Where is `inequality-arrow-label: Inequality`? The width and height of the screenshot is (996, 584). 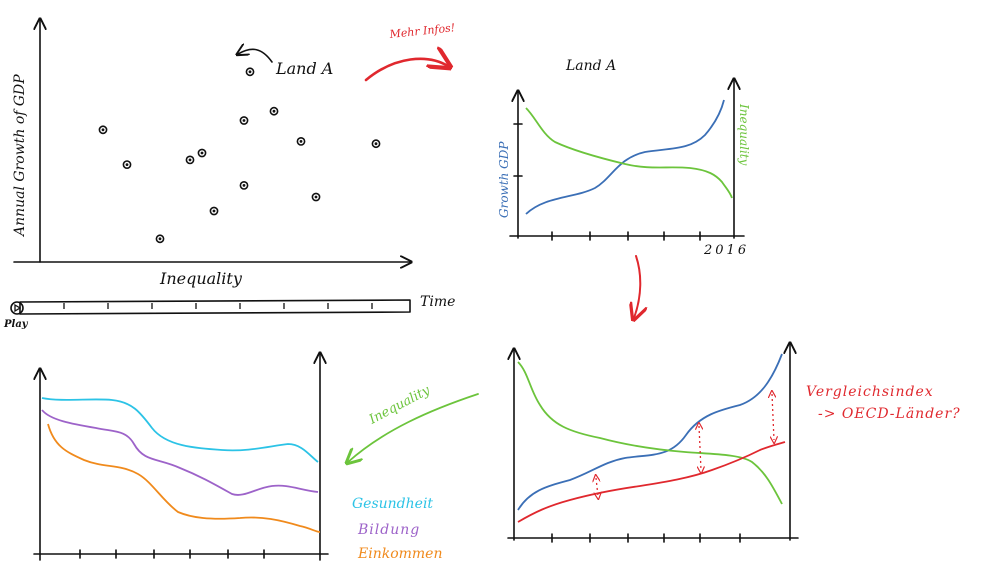 inequality-arrow-label: Inequality is located at coordinates (399, 405).